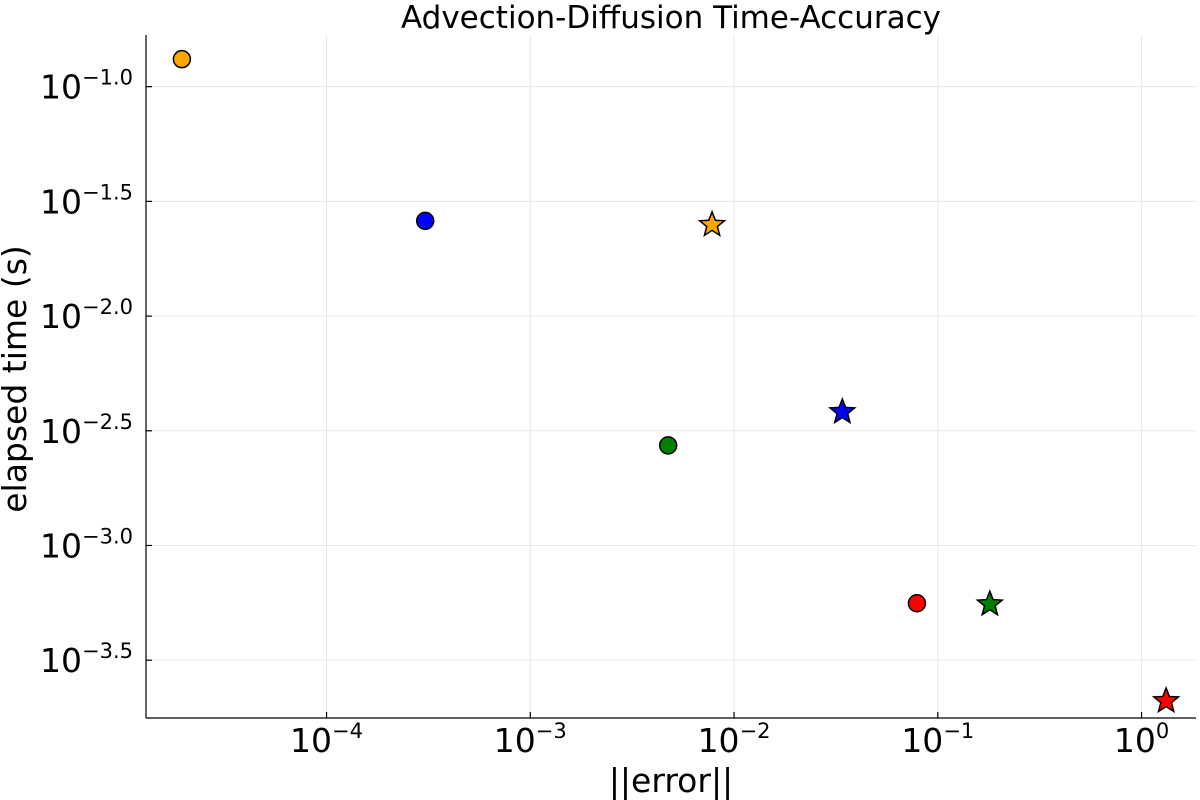 The height and width of the screenshot is (800, 1200). What do you see at coordinates (86, 544) in the screenshot?
I see `y-tick-label: 10−3.0` at bounding box center [86, 544].